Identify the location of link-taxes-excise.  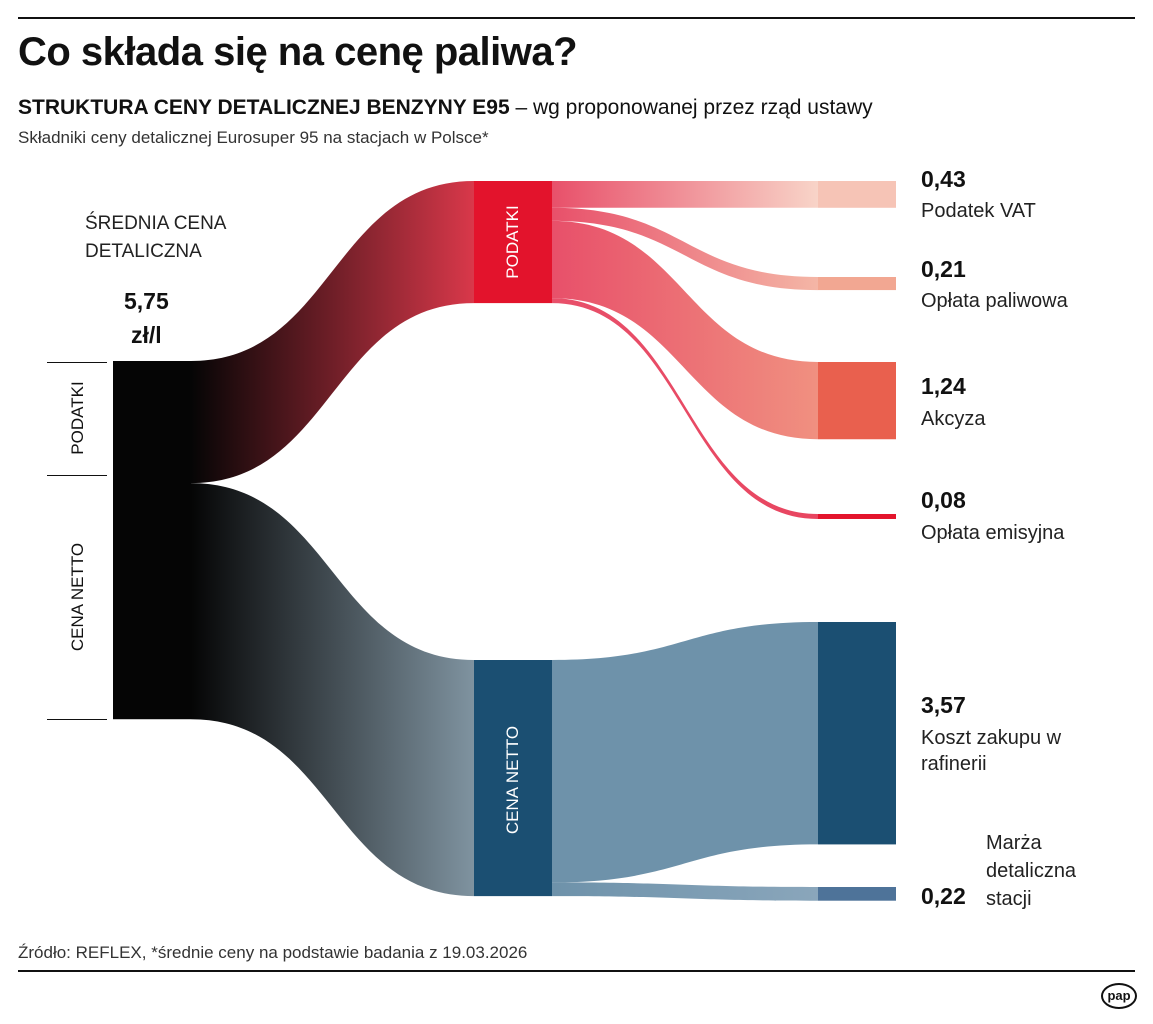
(685, 330).